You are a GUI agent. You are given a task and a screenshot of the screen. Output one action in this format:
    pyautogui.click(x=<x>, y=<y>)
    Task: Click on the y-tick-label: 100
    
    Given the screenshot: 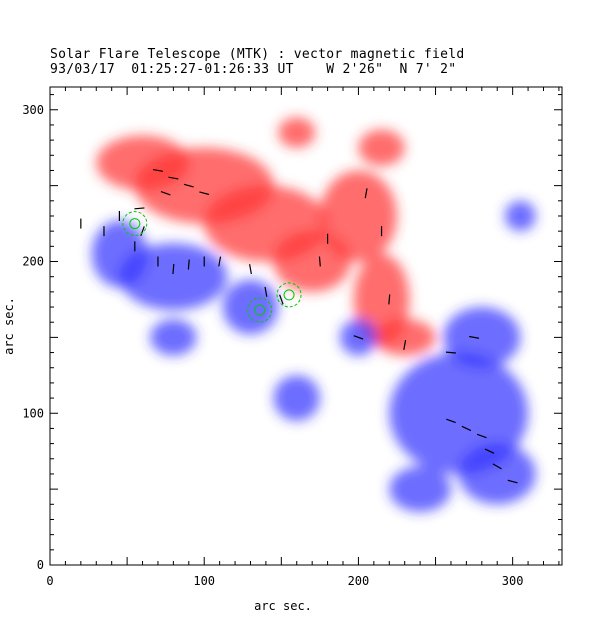 What is the action you would take?
    pyautogui.click(x=33, y=413)
    